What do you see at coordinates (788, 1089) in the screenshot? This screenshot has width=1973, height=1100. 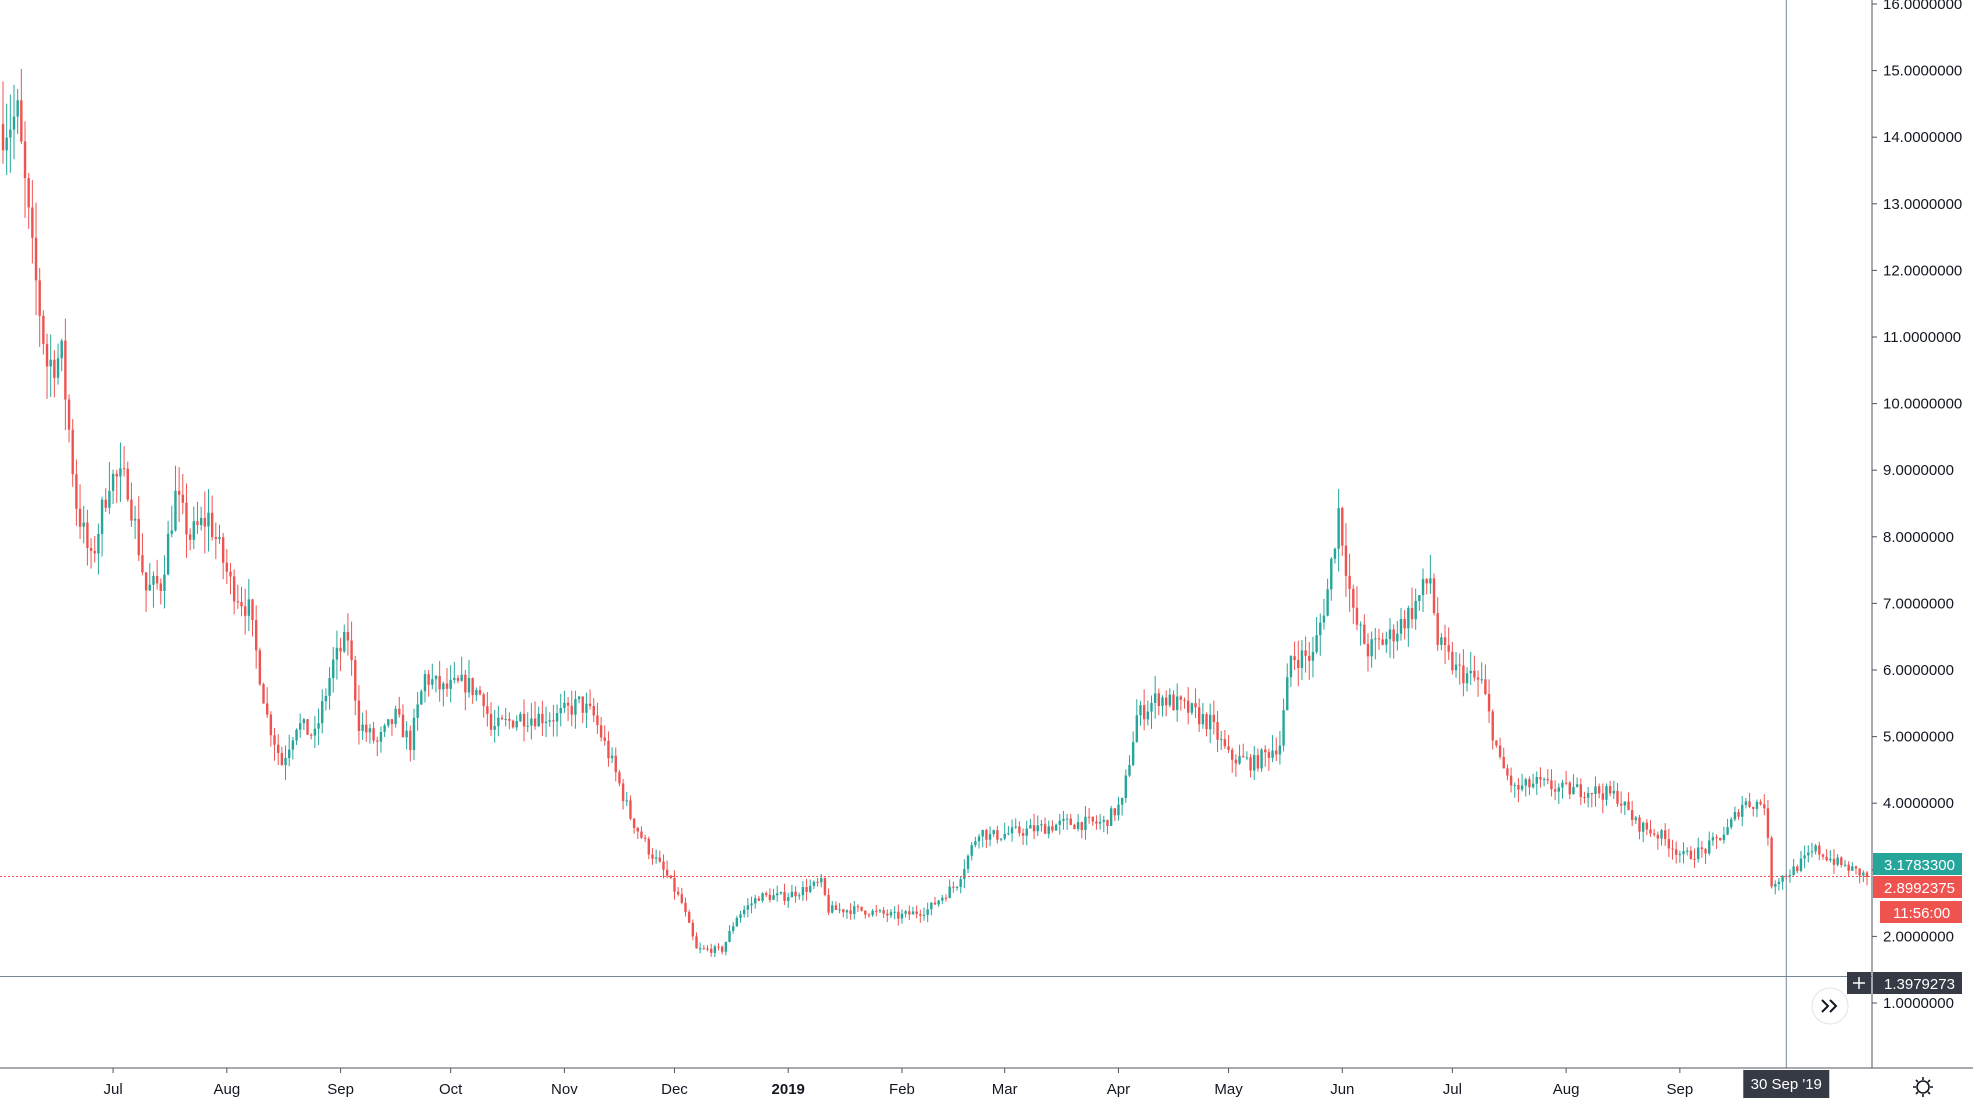 I see `time-tick-label: 2019` at bounding box center [788, 1089].